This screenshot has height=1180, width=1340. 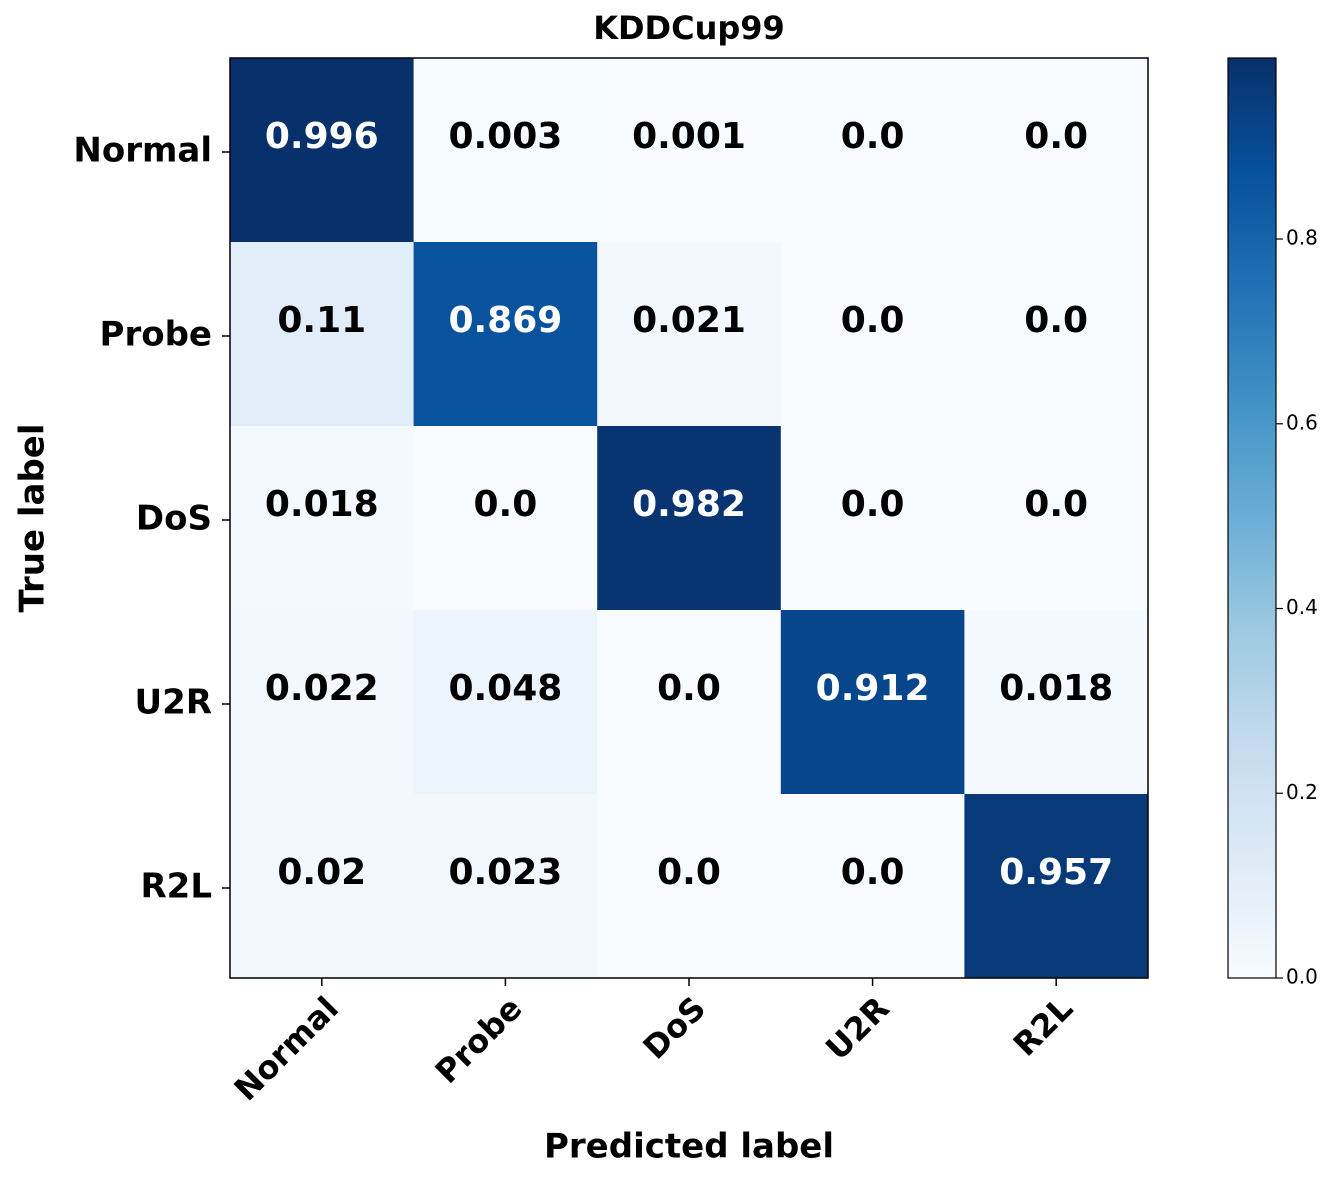 I want to click on x-tick-label: R2L, so click(x=1043, y=1026).